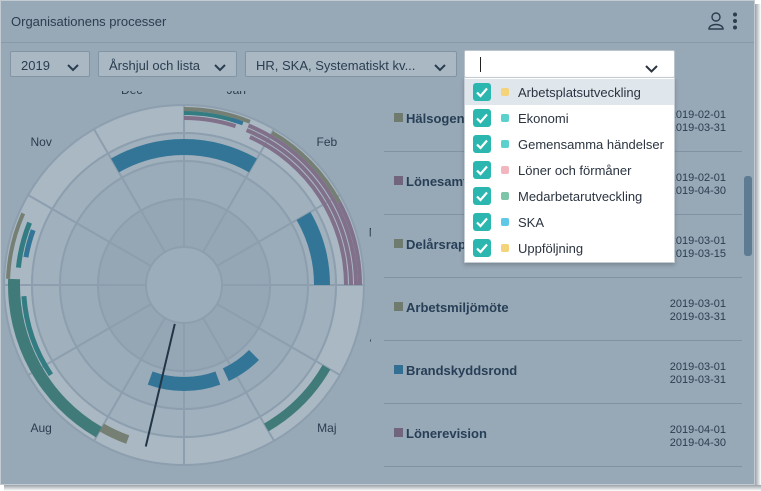 This screenshot has width=761, height=491. What do you see at coordinates (236, 94) in the screenshot?
I see `month-label: Jan` at bounding box center [236, 94].